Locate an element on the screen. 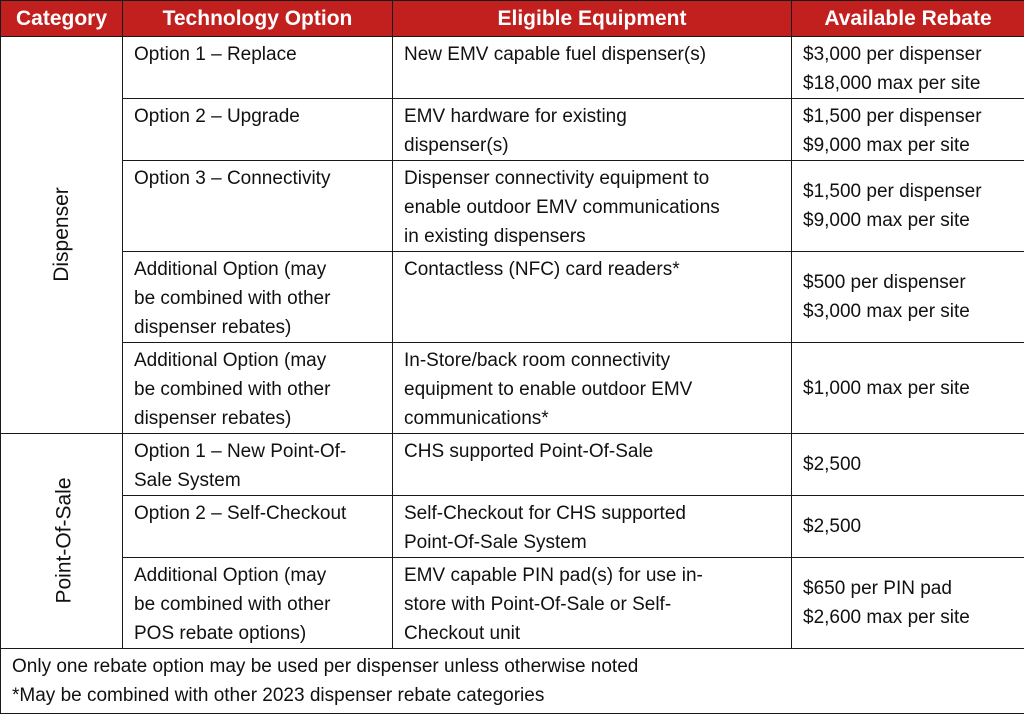  category-dispenser-label: Dispenser is located at coordinates (61, 234).